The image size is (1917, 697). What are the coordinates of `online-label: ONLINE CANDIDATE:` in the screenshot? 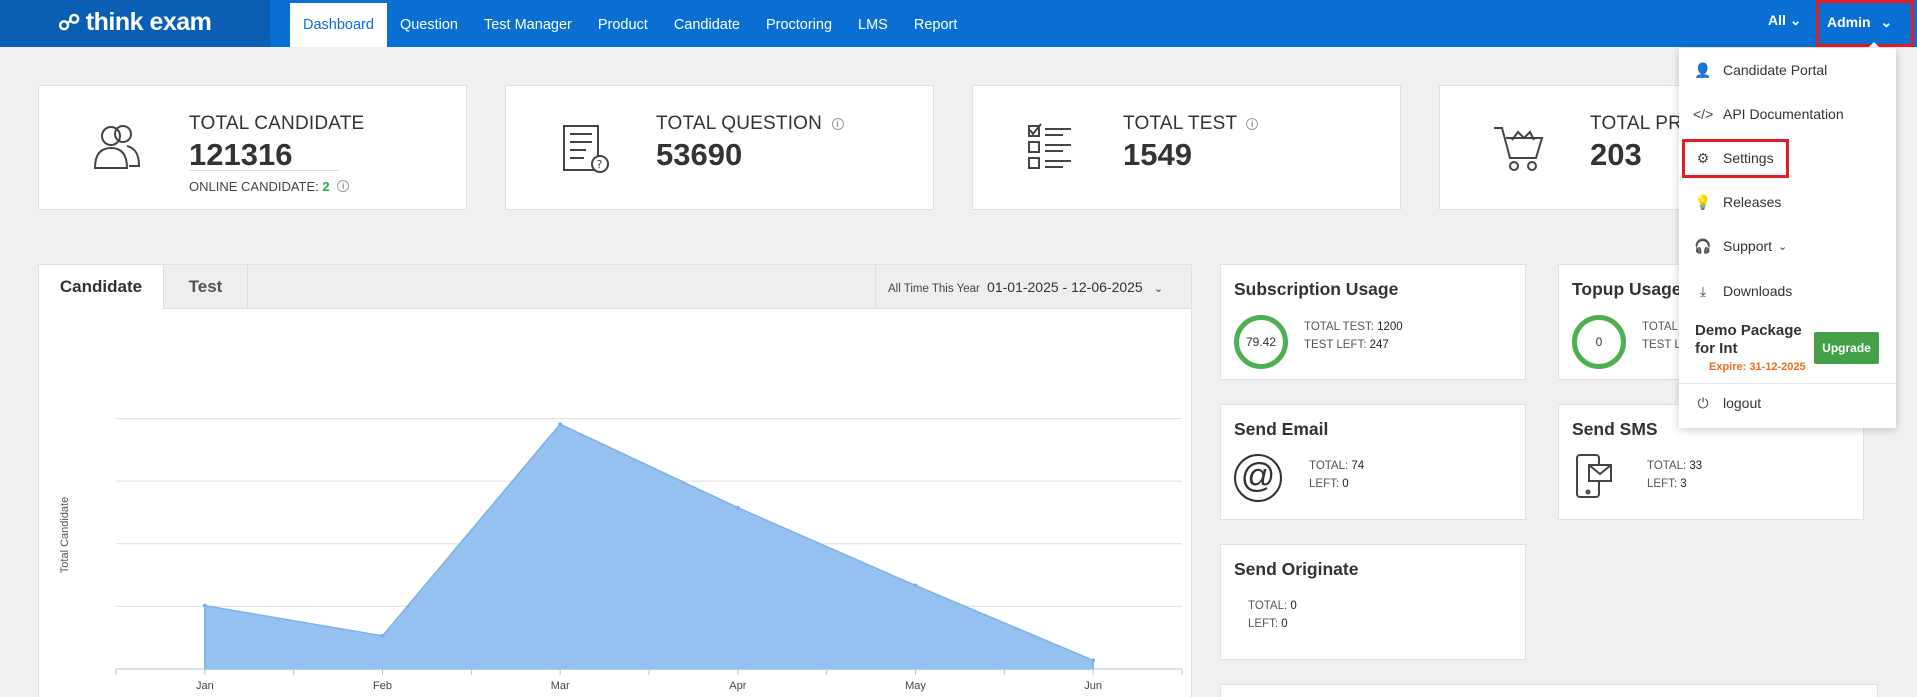 It's located at (254, 186).